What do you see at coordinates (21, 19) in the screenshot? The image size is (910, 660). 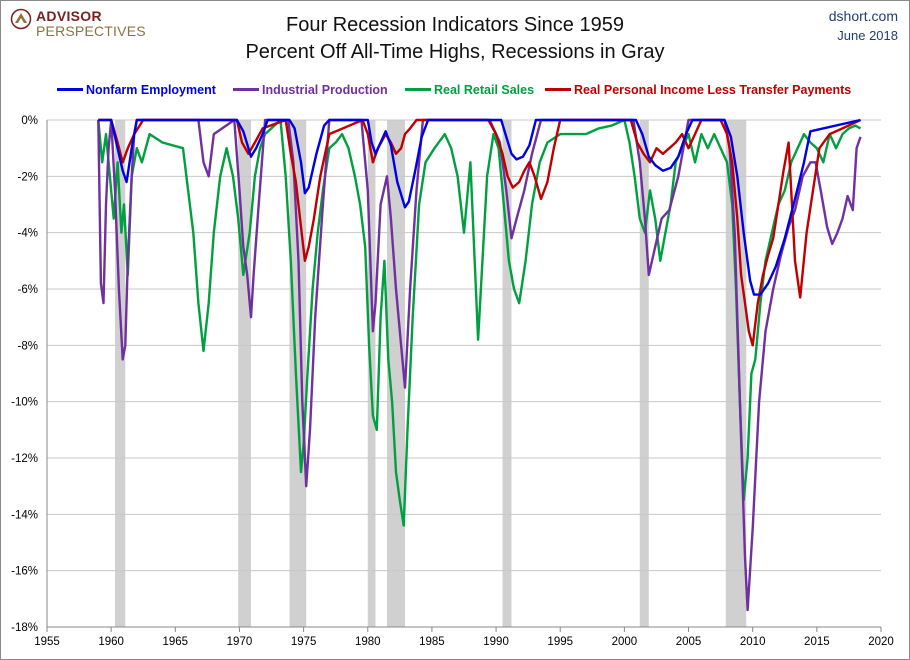 I see `logo-mark-icon` at bounding box center [21, 19].